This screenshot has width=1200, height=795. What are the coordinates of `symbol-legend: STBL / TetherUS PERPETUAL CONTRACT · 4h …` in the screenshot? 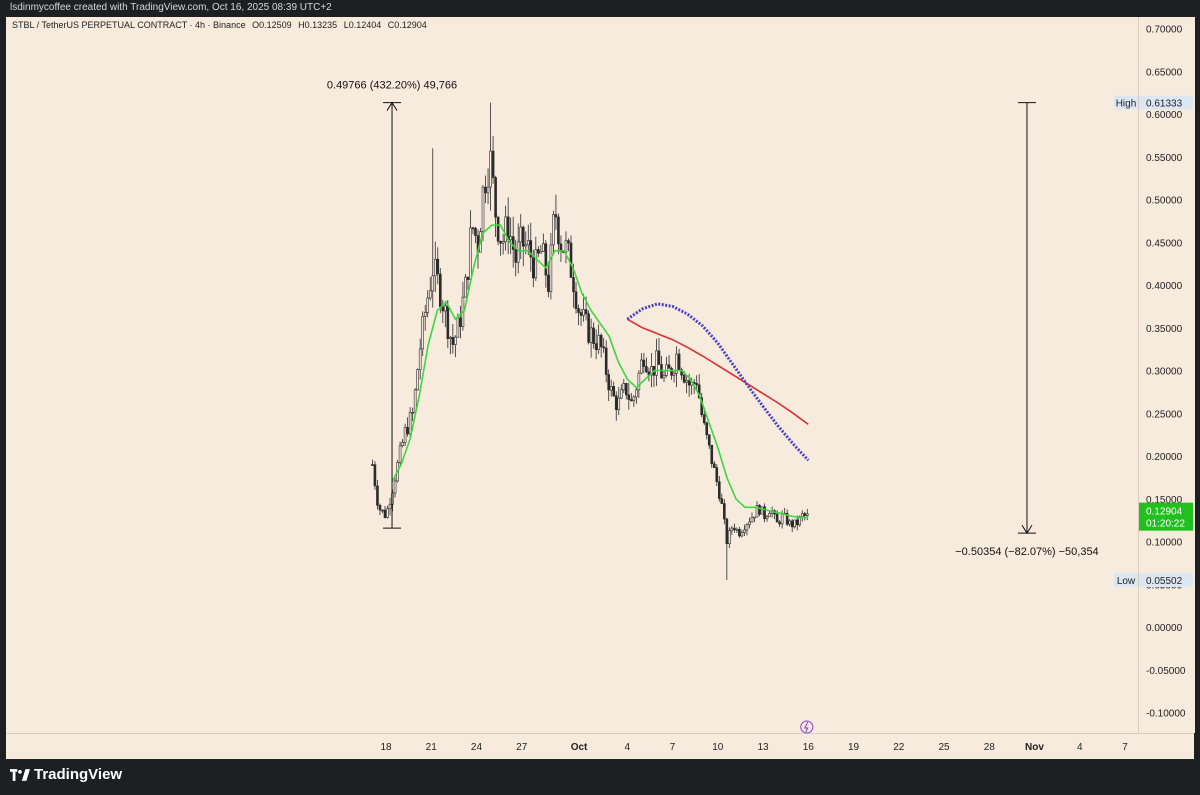 It's located at (221, 25).